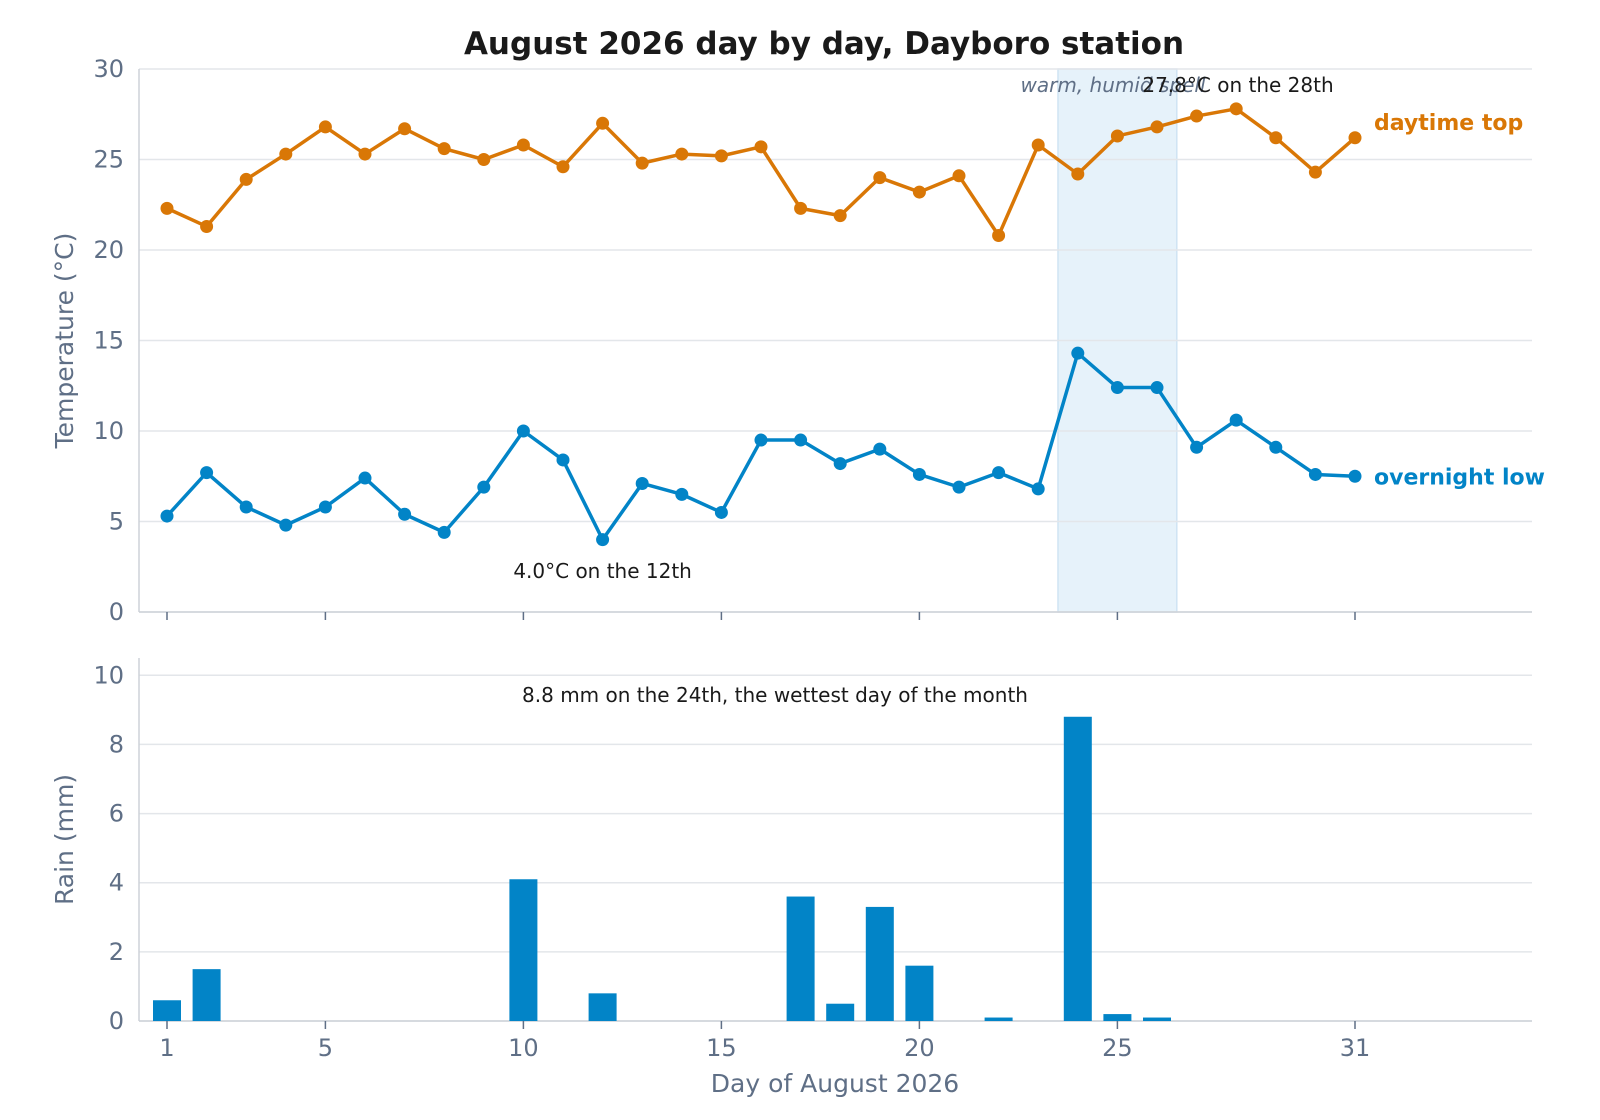 The width and height of the screenshot is (1600, 1120). What do you see at coordinates (1117, 1048) in the screenshot?
I see `x-tick-label: 25` at bounding box center [1117, 1048].